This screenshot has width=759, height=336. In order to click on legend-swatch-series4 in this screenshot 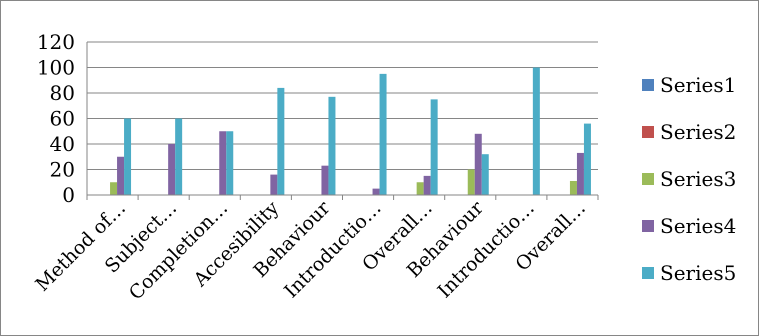, I will do `click(648, 226)`.